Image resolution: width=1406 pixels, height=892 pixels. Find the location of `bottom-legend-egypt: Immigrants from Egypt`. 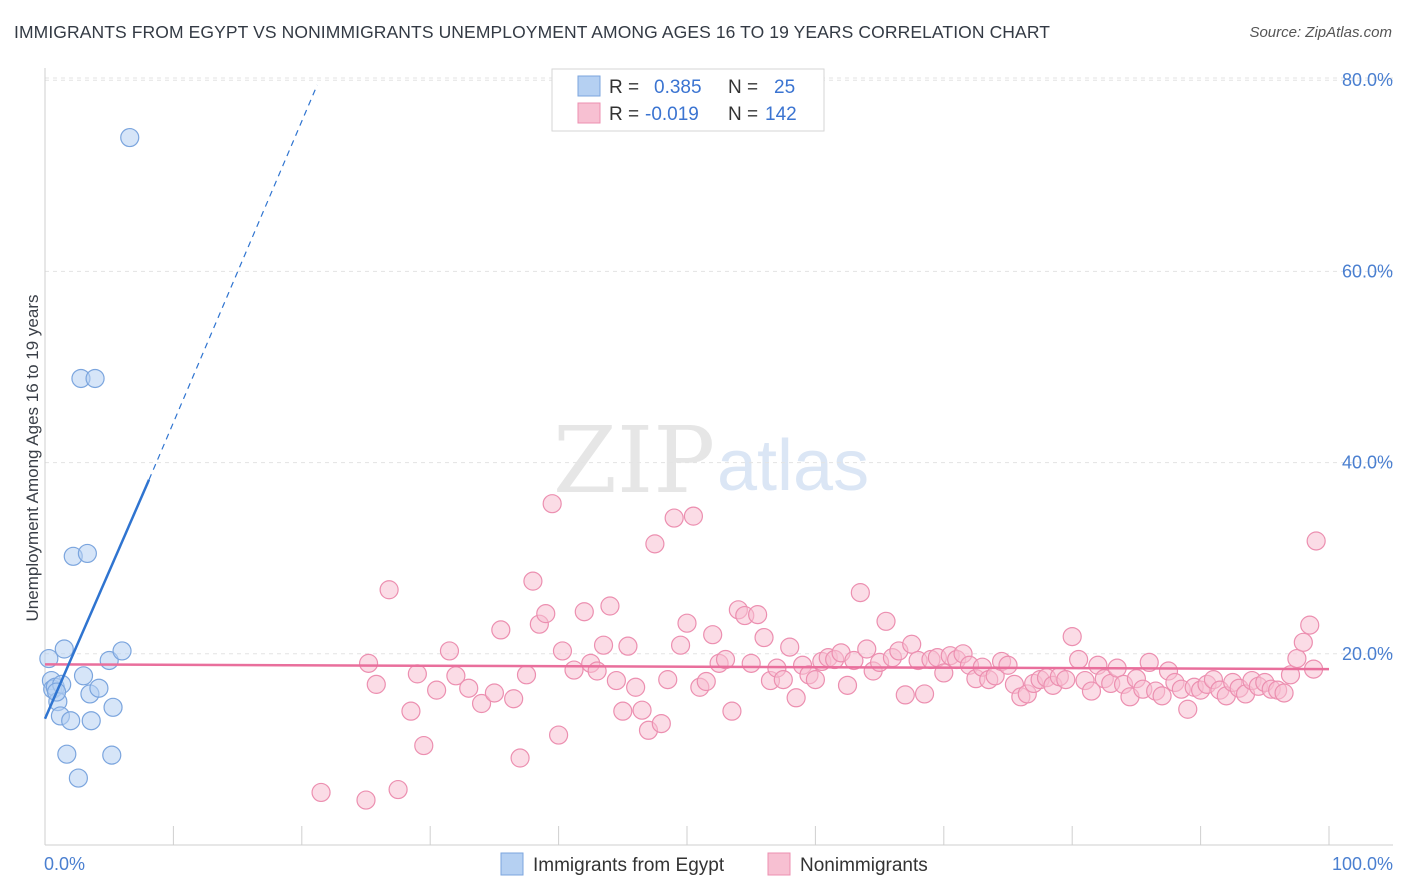

bottom-legend-egypt: Immigrants from Egypt is located at coordinates (629, 865).